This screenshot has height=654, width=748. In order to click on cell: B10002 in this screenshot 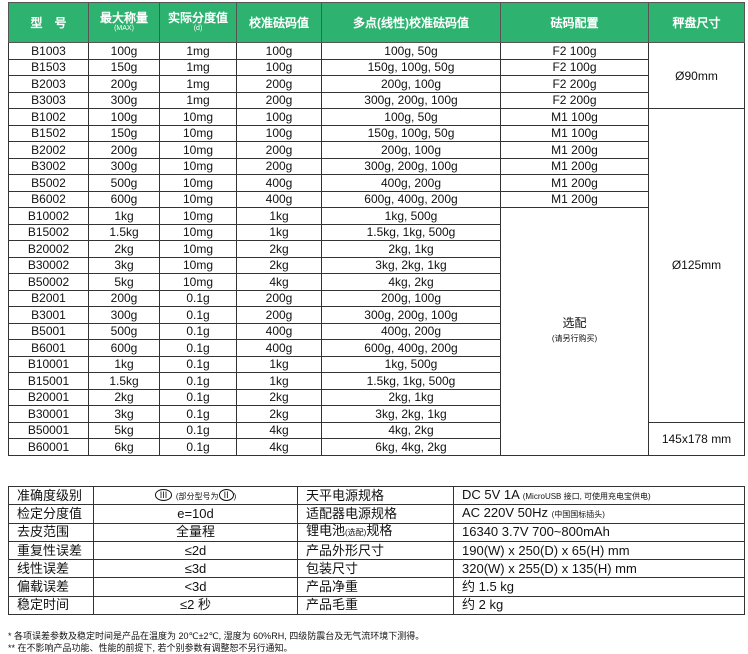, I will do `click(48, 216)`.